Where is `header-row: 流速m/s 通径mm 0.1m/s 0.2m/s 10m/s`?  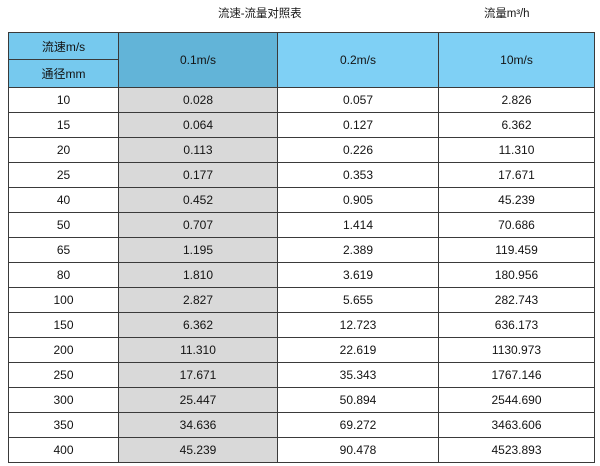 header-row: 流速m/s 通径mm 0.1m/s 0.2m/s 10m/s is located at coordinates (301, 60).